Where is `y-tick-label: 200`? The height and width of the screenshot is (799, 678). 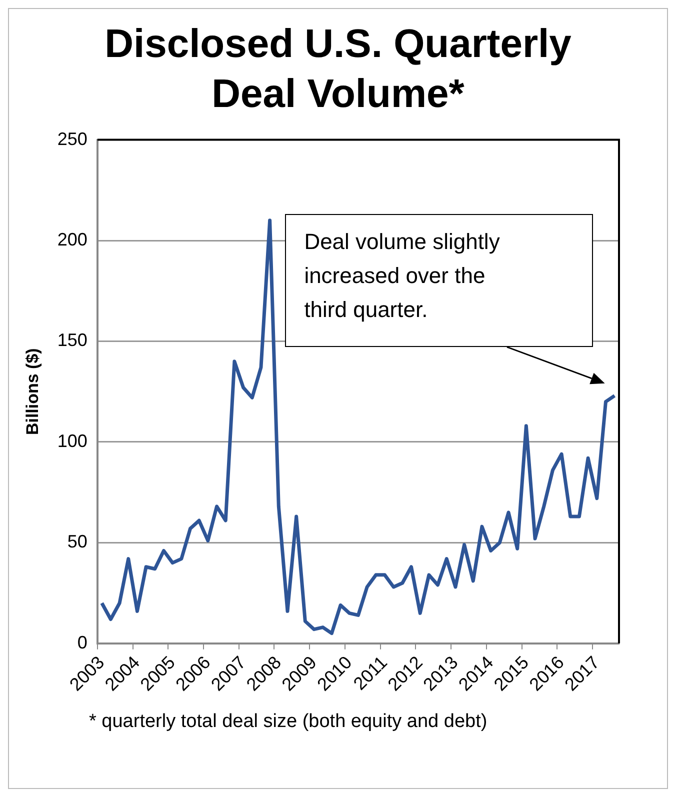
y-tick-label: 200 is located at coordinates (72, 239).